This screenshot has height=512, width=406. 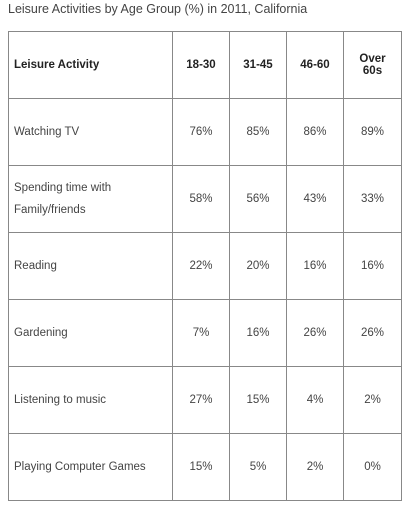 I want to click on activity-label: Spending time with Family/friends, so click(x=63, y=199).